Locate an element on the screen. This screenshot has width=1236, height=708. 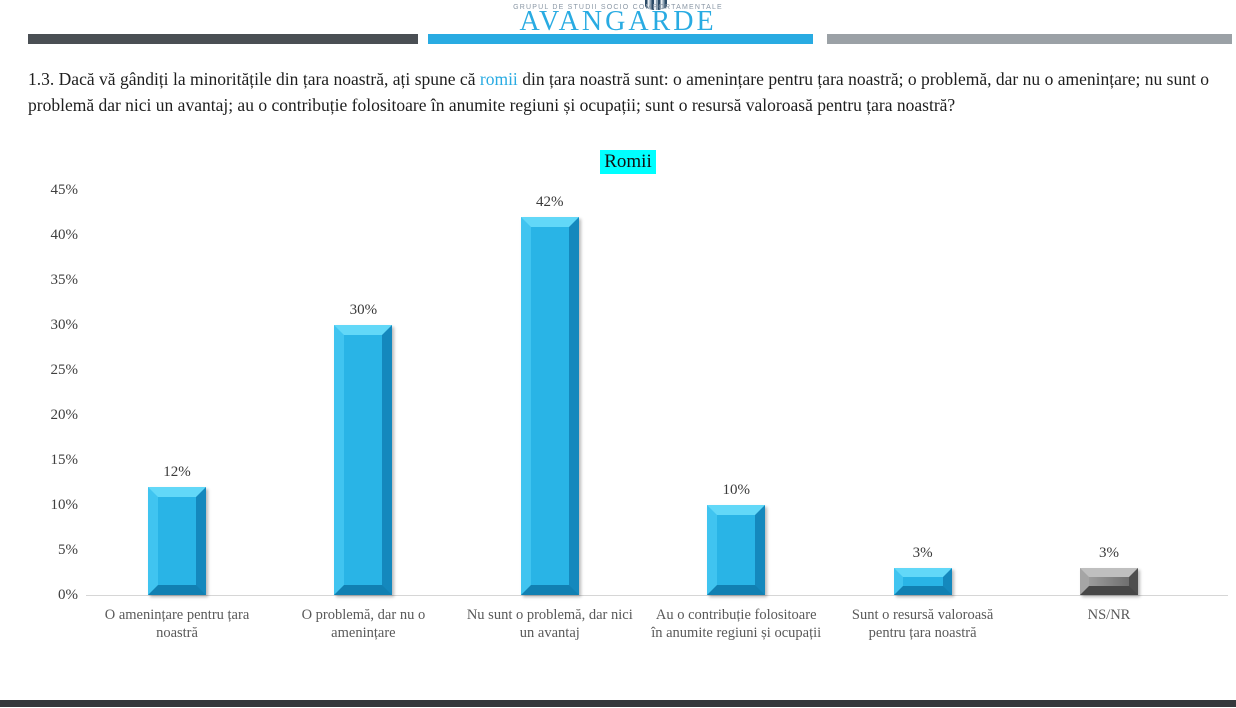
y-axis-tick-label: 30% is located at coordinates (64, 325).